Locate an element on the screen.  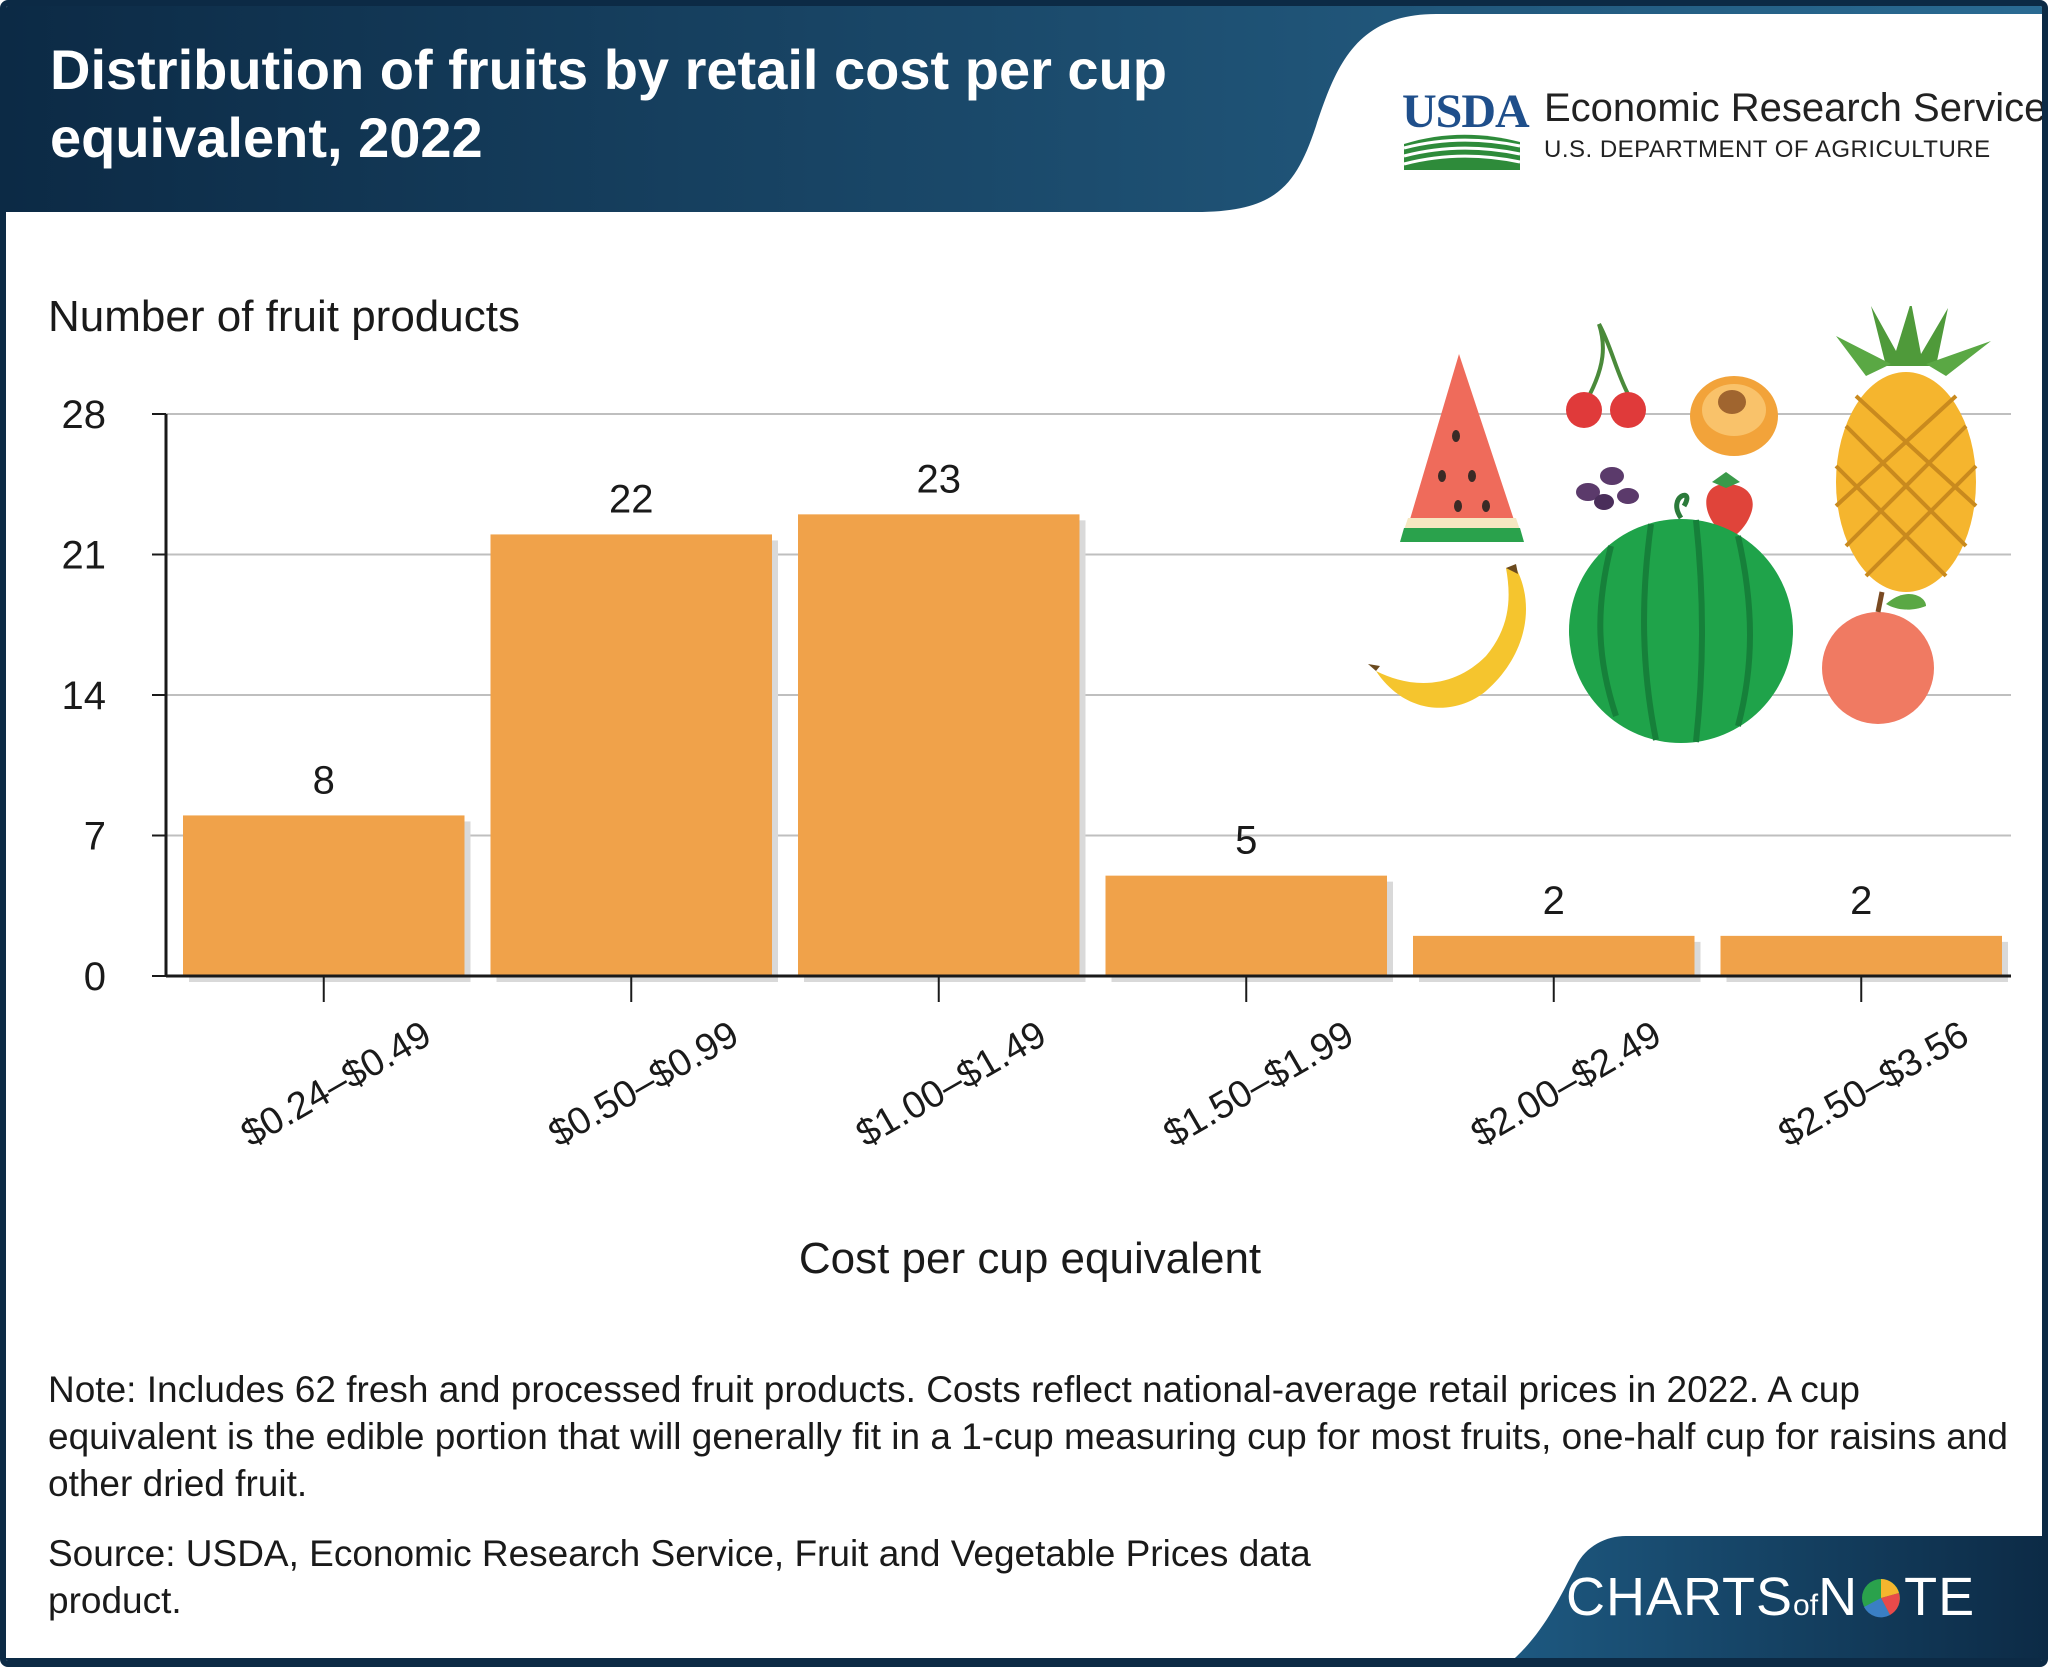
brand-n: N is located at coordinates (1838, 1597).